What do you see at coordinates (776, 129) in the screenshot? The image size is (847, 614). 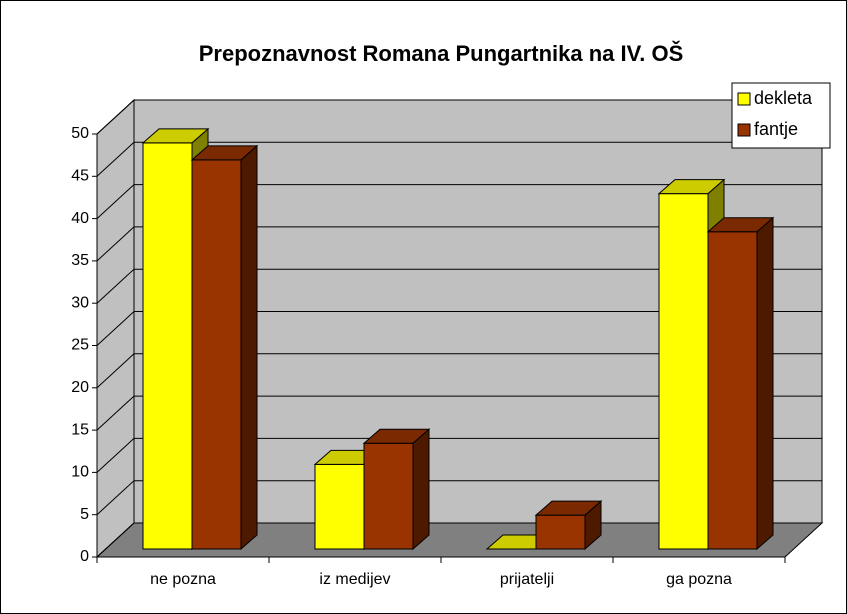 I see `legend-label: fantje` at bounding box center [776, 129].